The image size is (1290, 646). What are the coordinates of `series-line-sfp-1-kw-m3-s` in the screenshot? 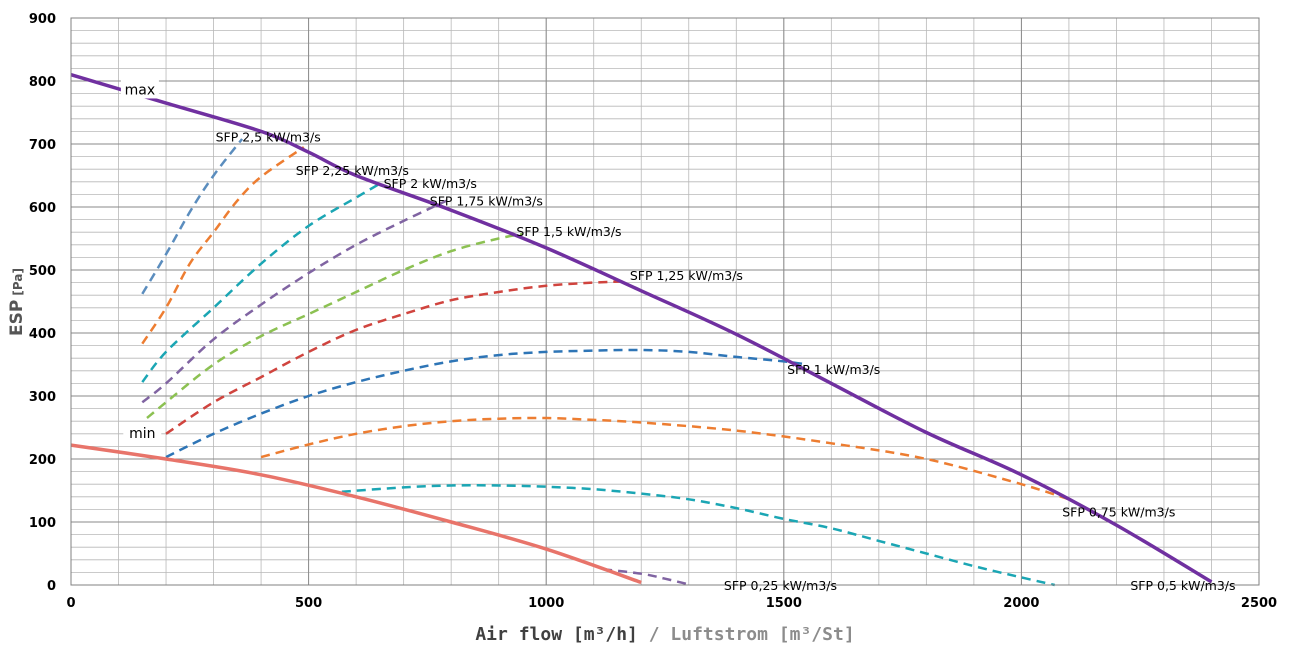 It's located at (486, 403).